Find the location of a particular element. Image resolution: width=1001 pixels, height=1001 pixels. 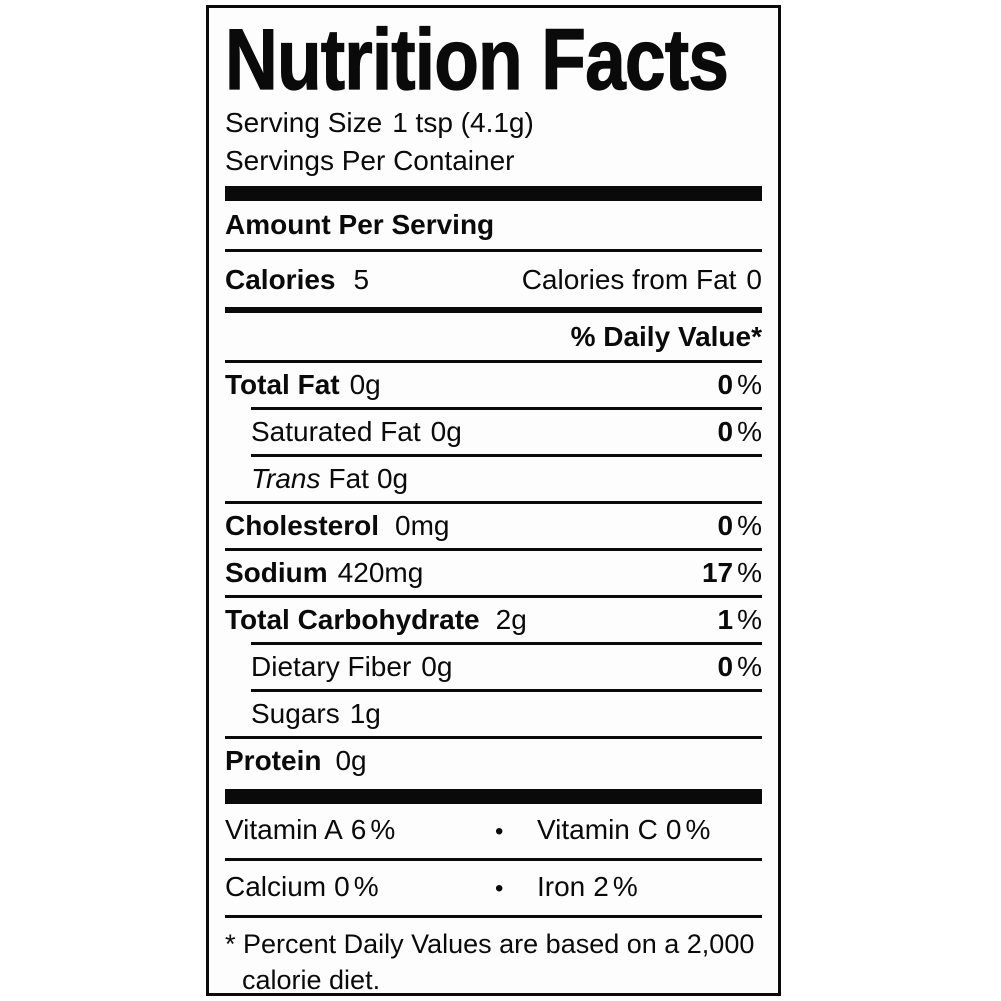

label-title: Nutrition Facts is located at coordinates (476, 60).